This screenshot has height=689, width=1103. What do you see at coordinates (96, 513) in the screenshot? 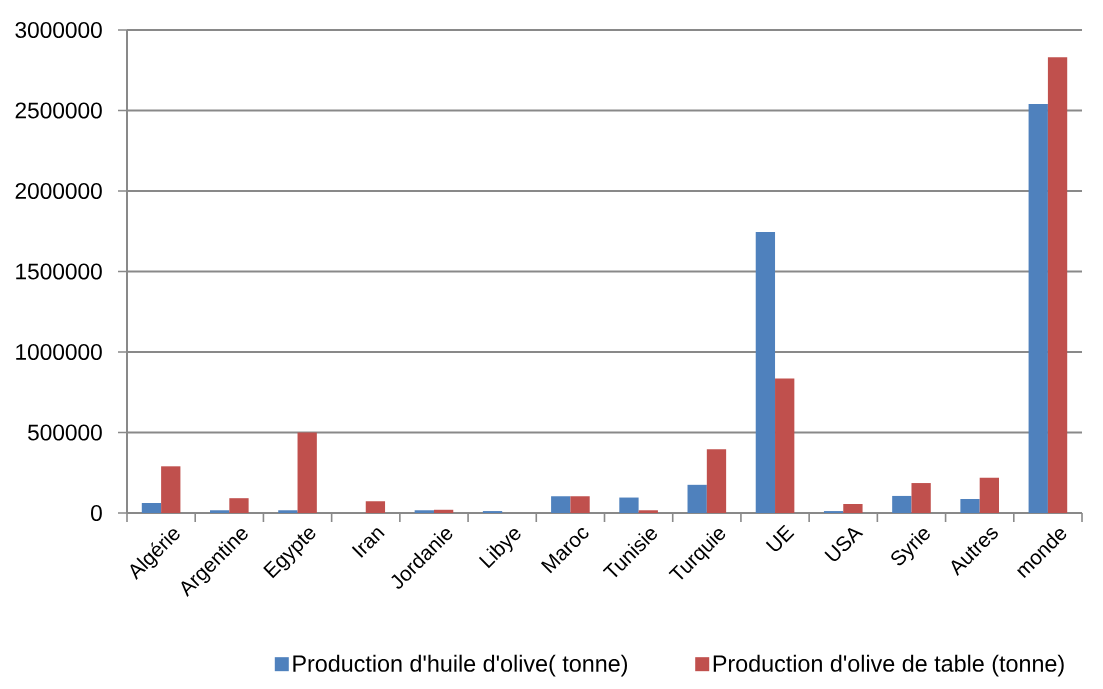
I see `y-tick-label: 0` at bounding box center [96, 513].